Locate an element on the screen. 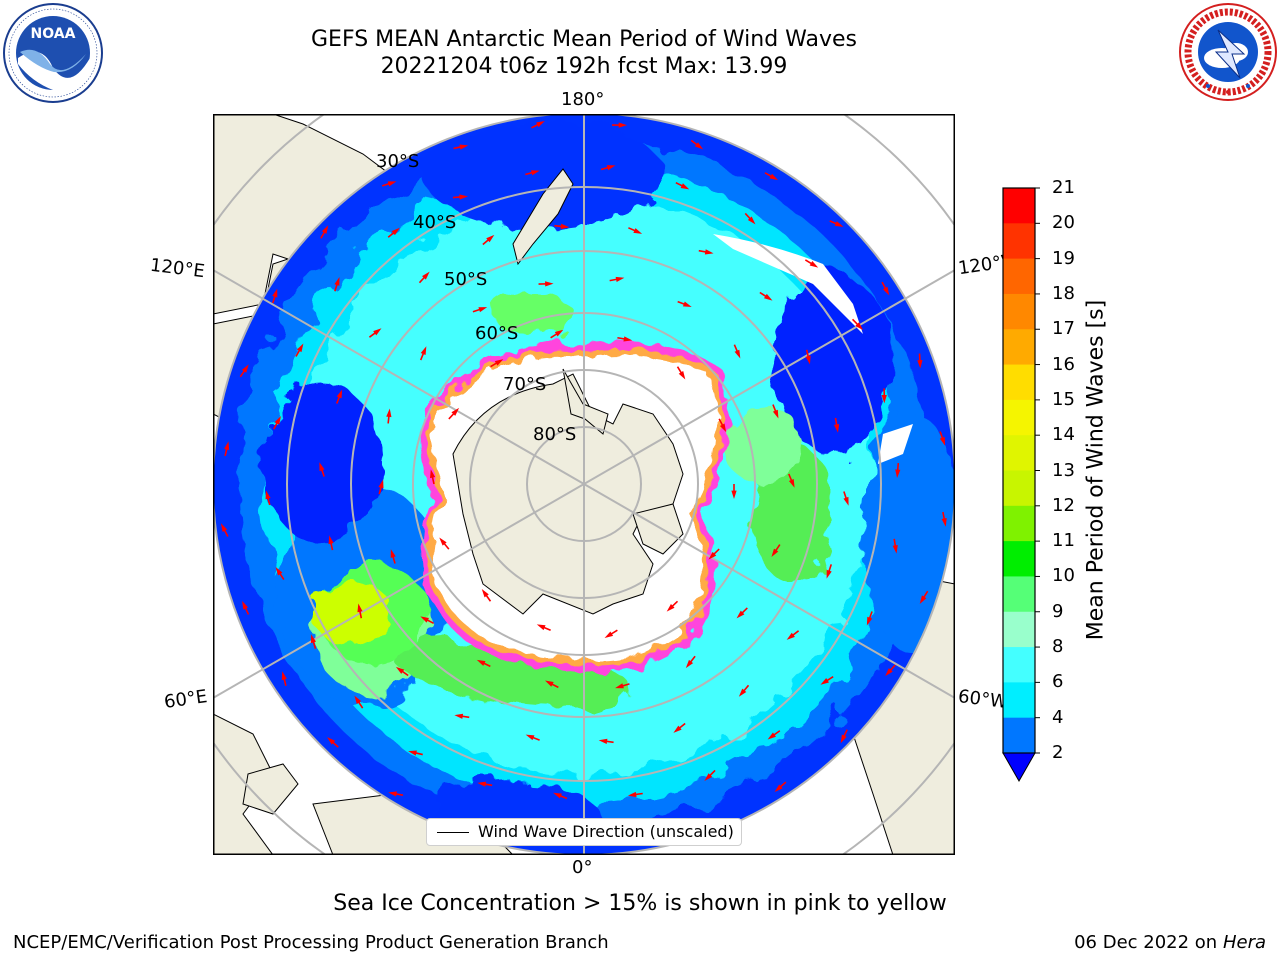 The width and height of the screenshot is (1280, 960). colorbar-label: Mean Period of Wind Waves [s] is located at coordinates (1096, 470).